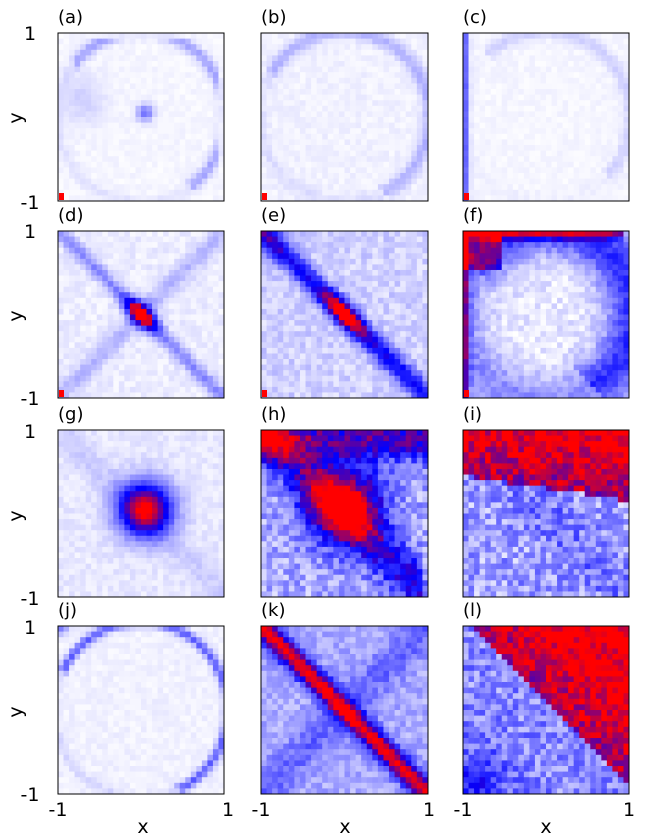 Image resolution: width=651 pixels, height=836 pixels. I want to click on y-axis-row-3: 1 -1 y, so click(22, 515).